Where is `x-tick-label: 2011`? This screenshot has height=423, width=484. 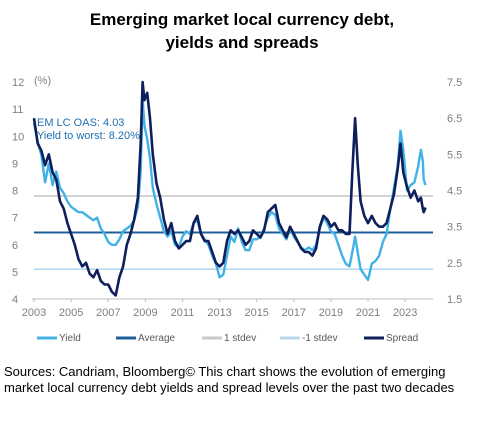
x-tick-label: 2011 is located at coordinates (183, 313).